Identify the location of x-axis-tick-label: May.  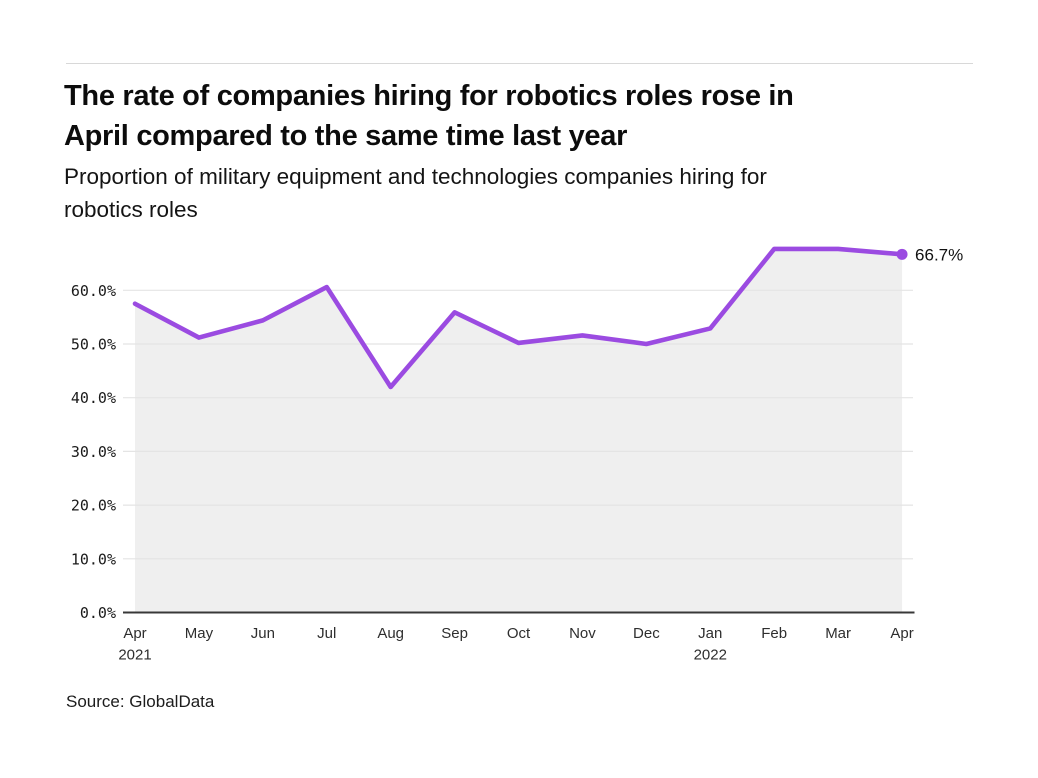
(199, 633).